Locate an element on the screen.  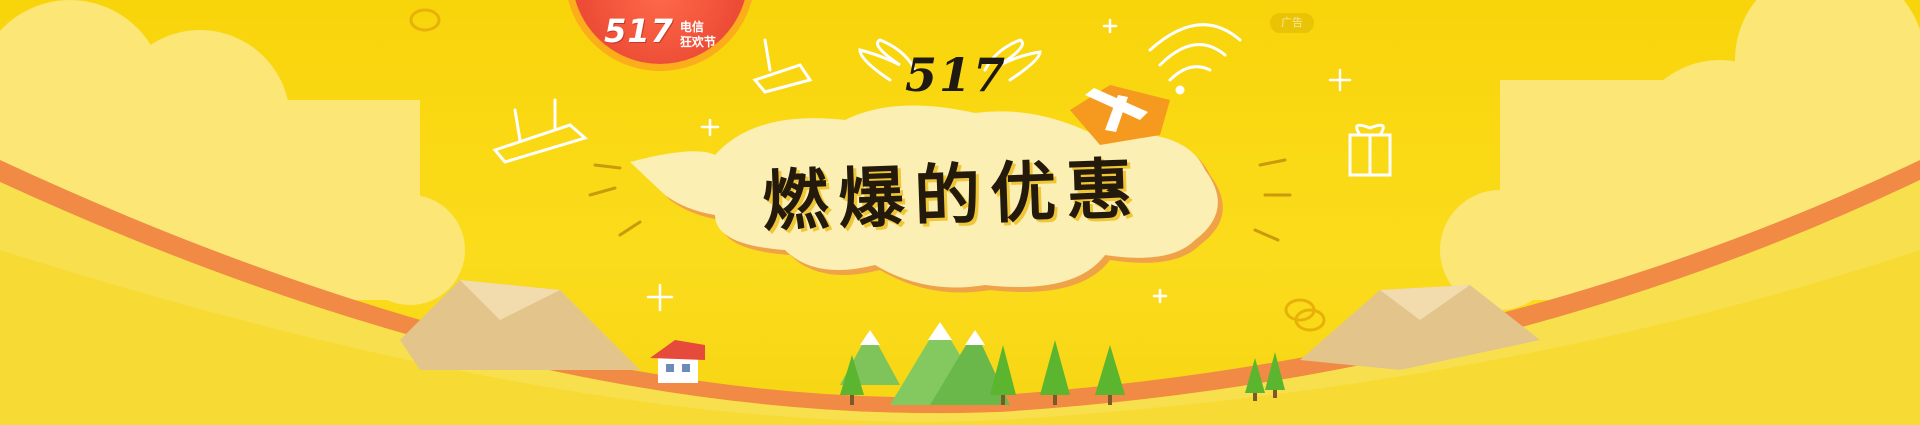
badge-line-2: 狂欢节 is located at coordinates (697, 42).